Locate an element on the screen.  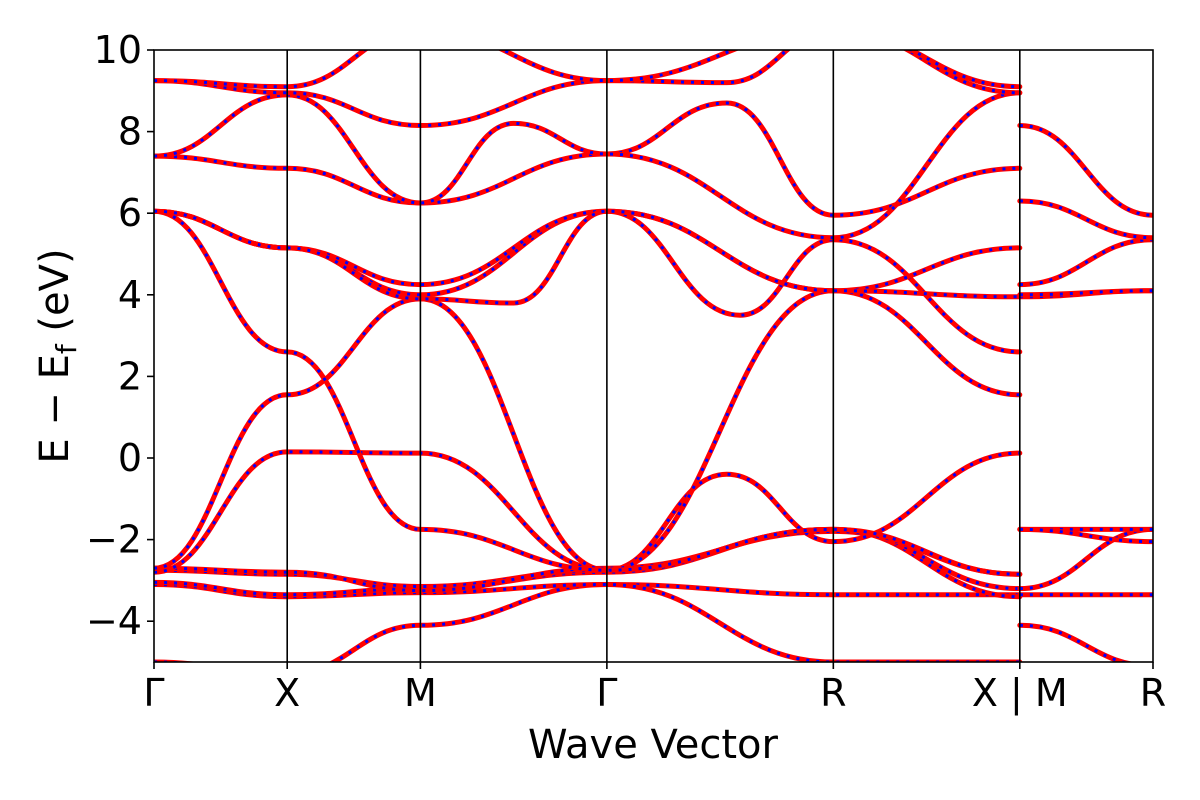
y-tick-label: 4 is located at coordinates (130, 295).